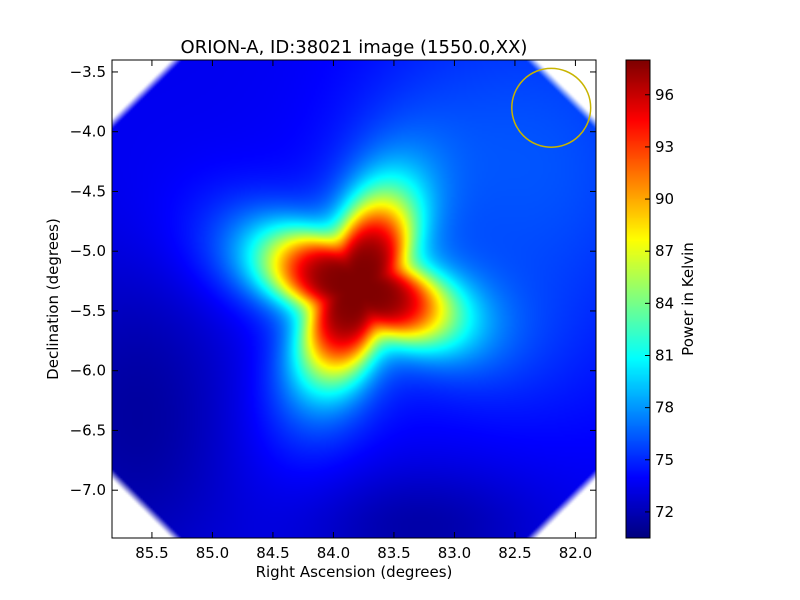 This screenshot has height=600, width=800. What do you see at coordinates (664, 355) in the screenshot?
I see `colorbar-tick-label: 81` at bounding box center [664, 355].